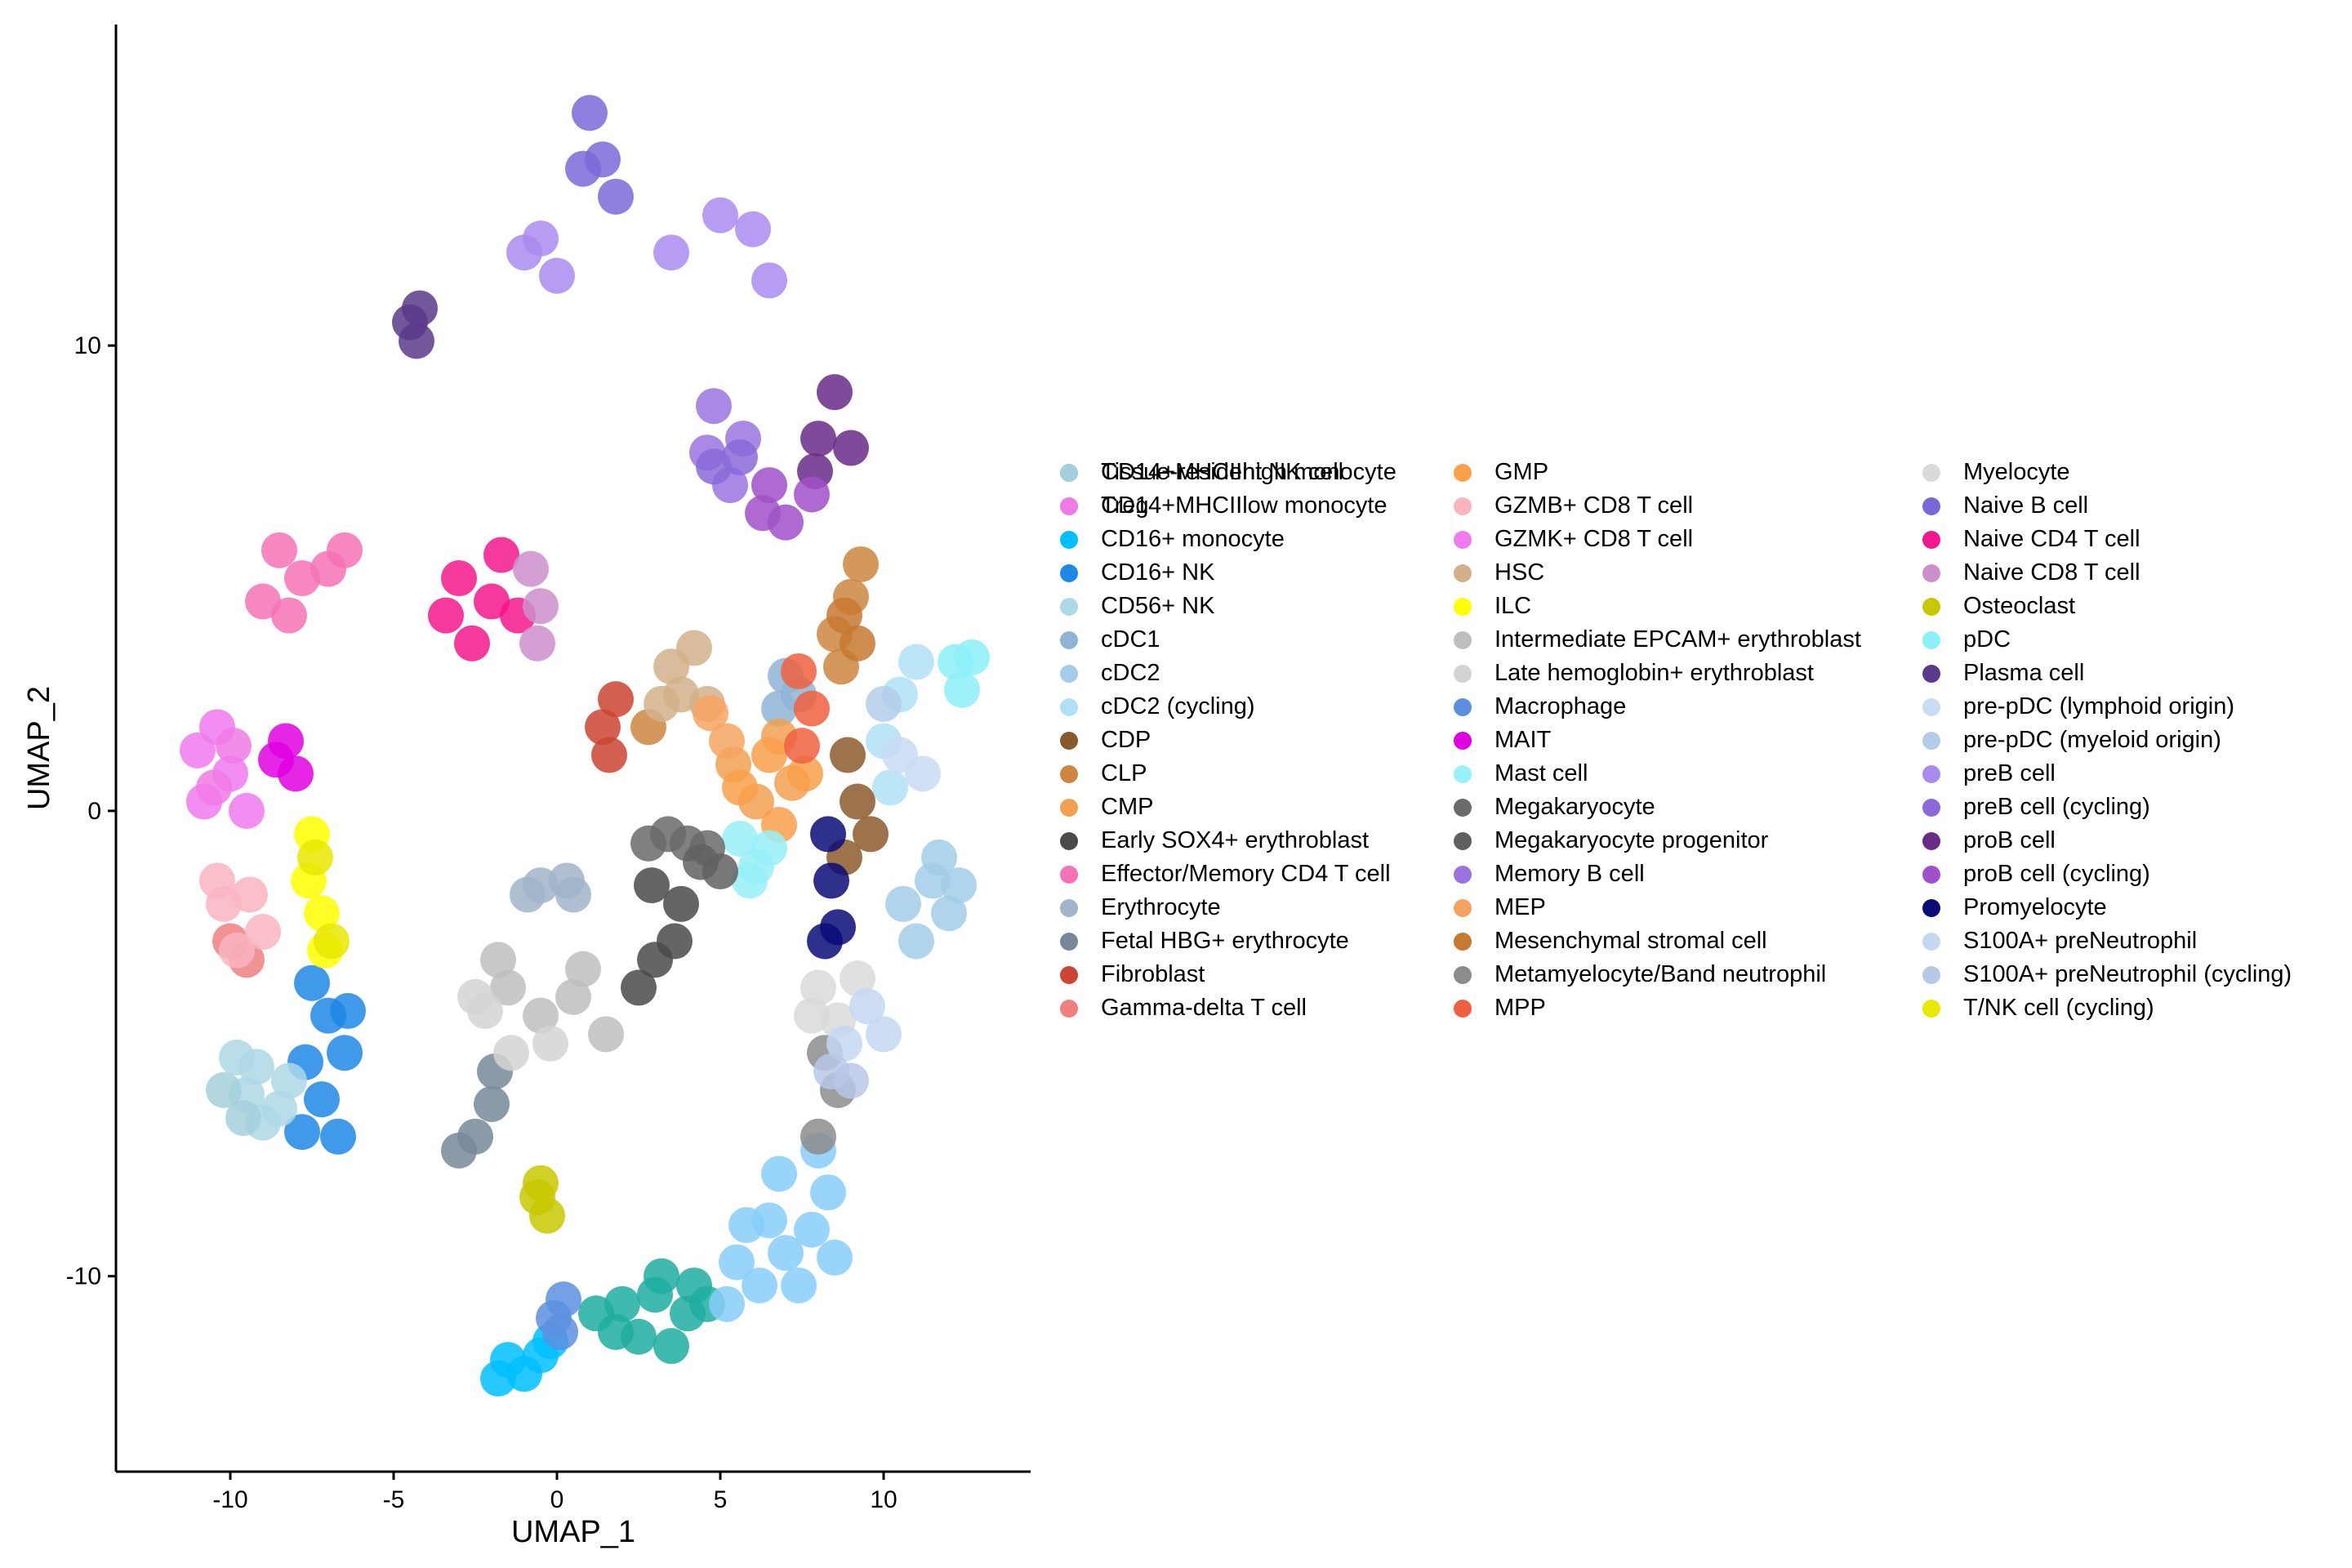 This screenshot has width=2352, height=1568. Describe the element at coordinates (1573, 539) in the screenshot. I see `legend-item: GZMK+ CD8 T cell` at that location.